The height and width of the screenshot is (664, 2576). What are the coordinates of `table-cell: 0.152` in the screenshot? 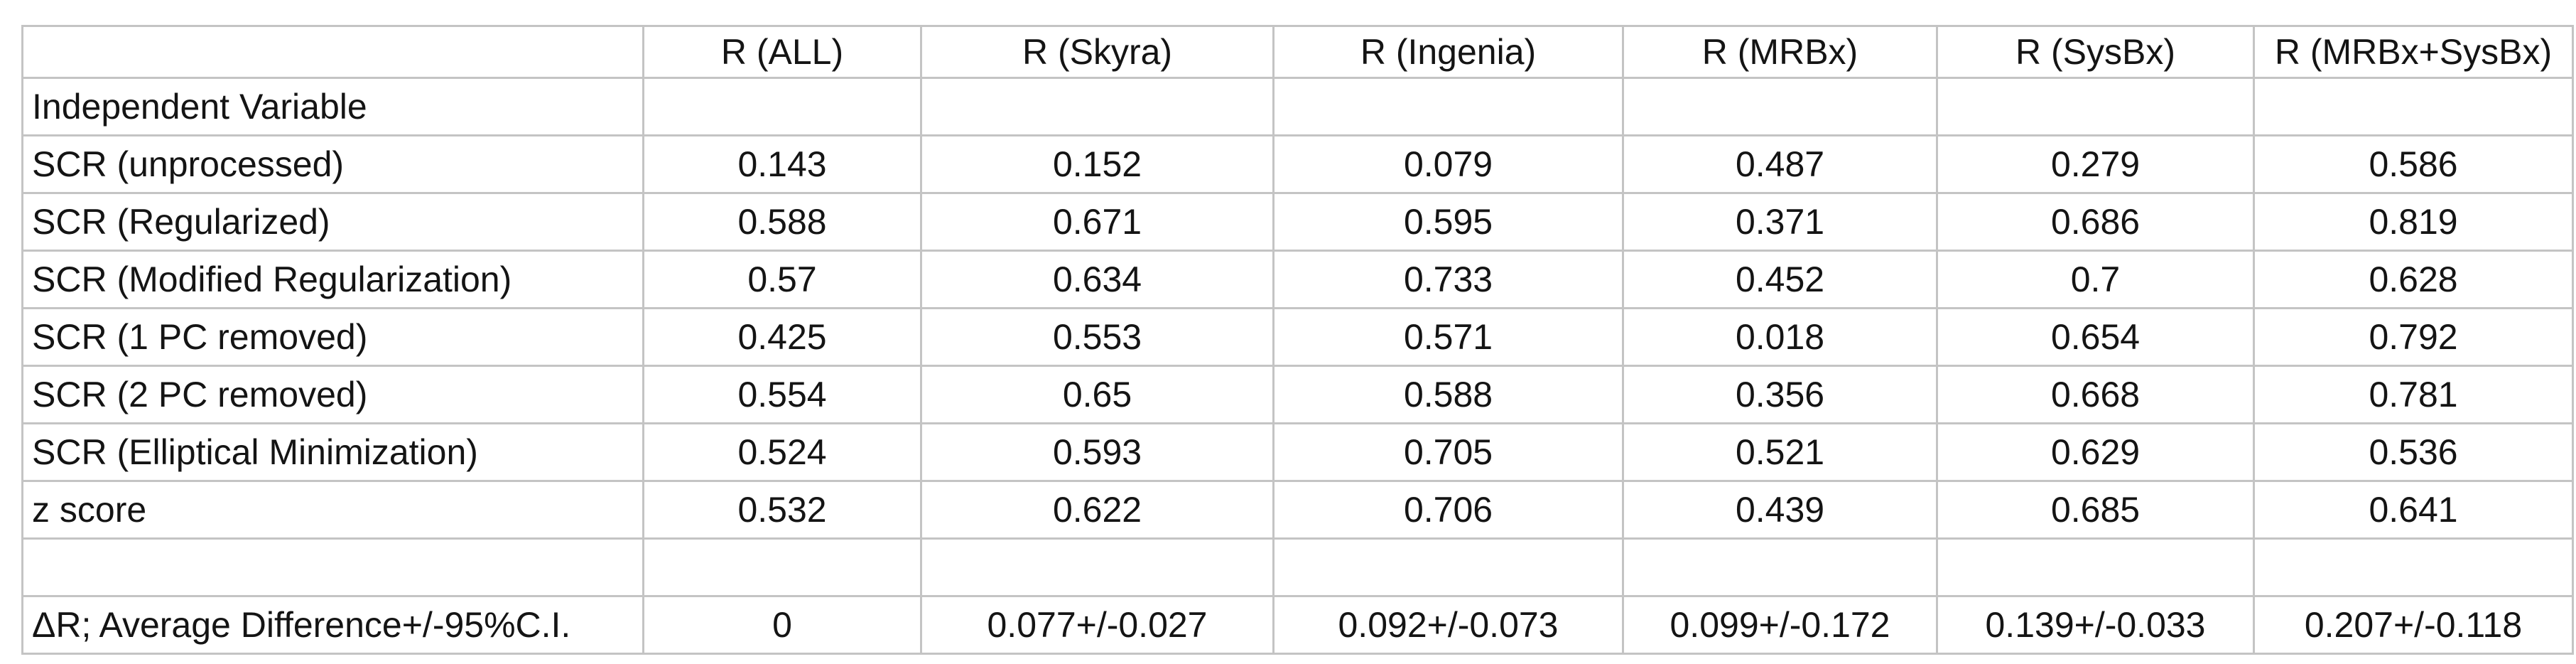 It's located at (1097, 164).